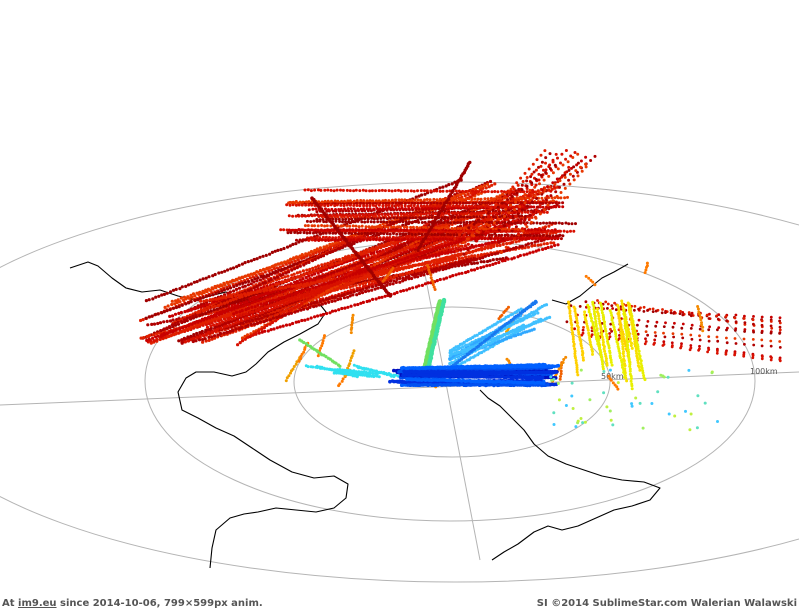 Image resolution: width=799 pixels, height=611 pixels. I want to click on footer-prefix: At, so click(10, 603).